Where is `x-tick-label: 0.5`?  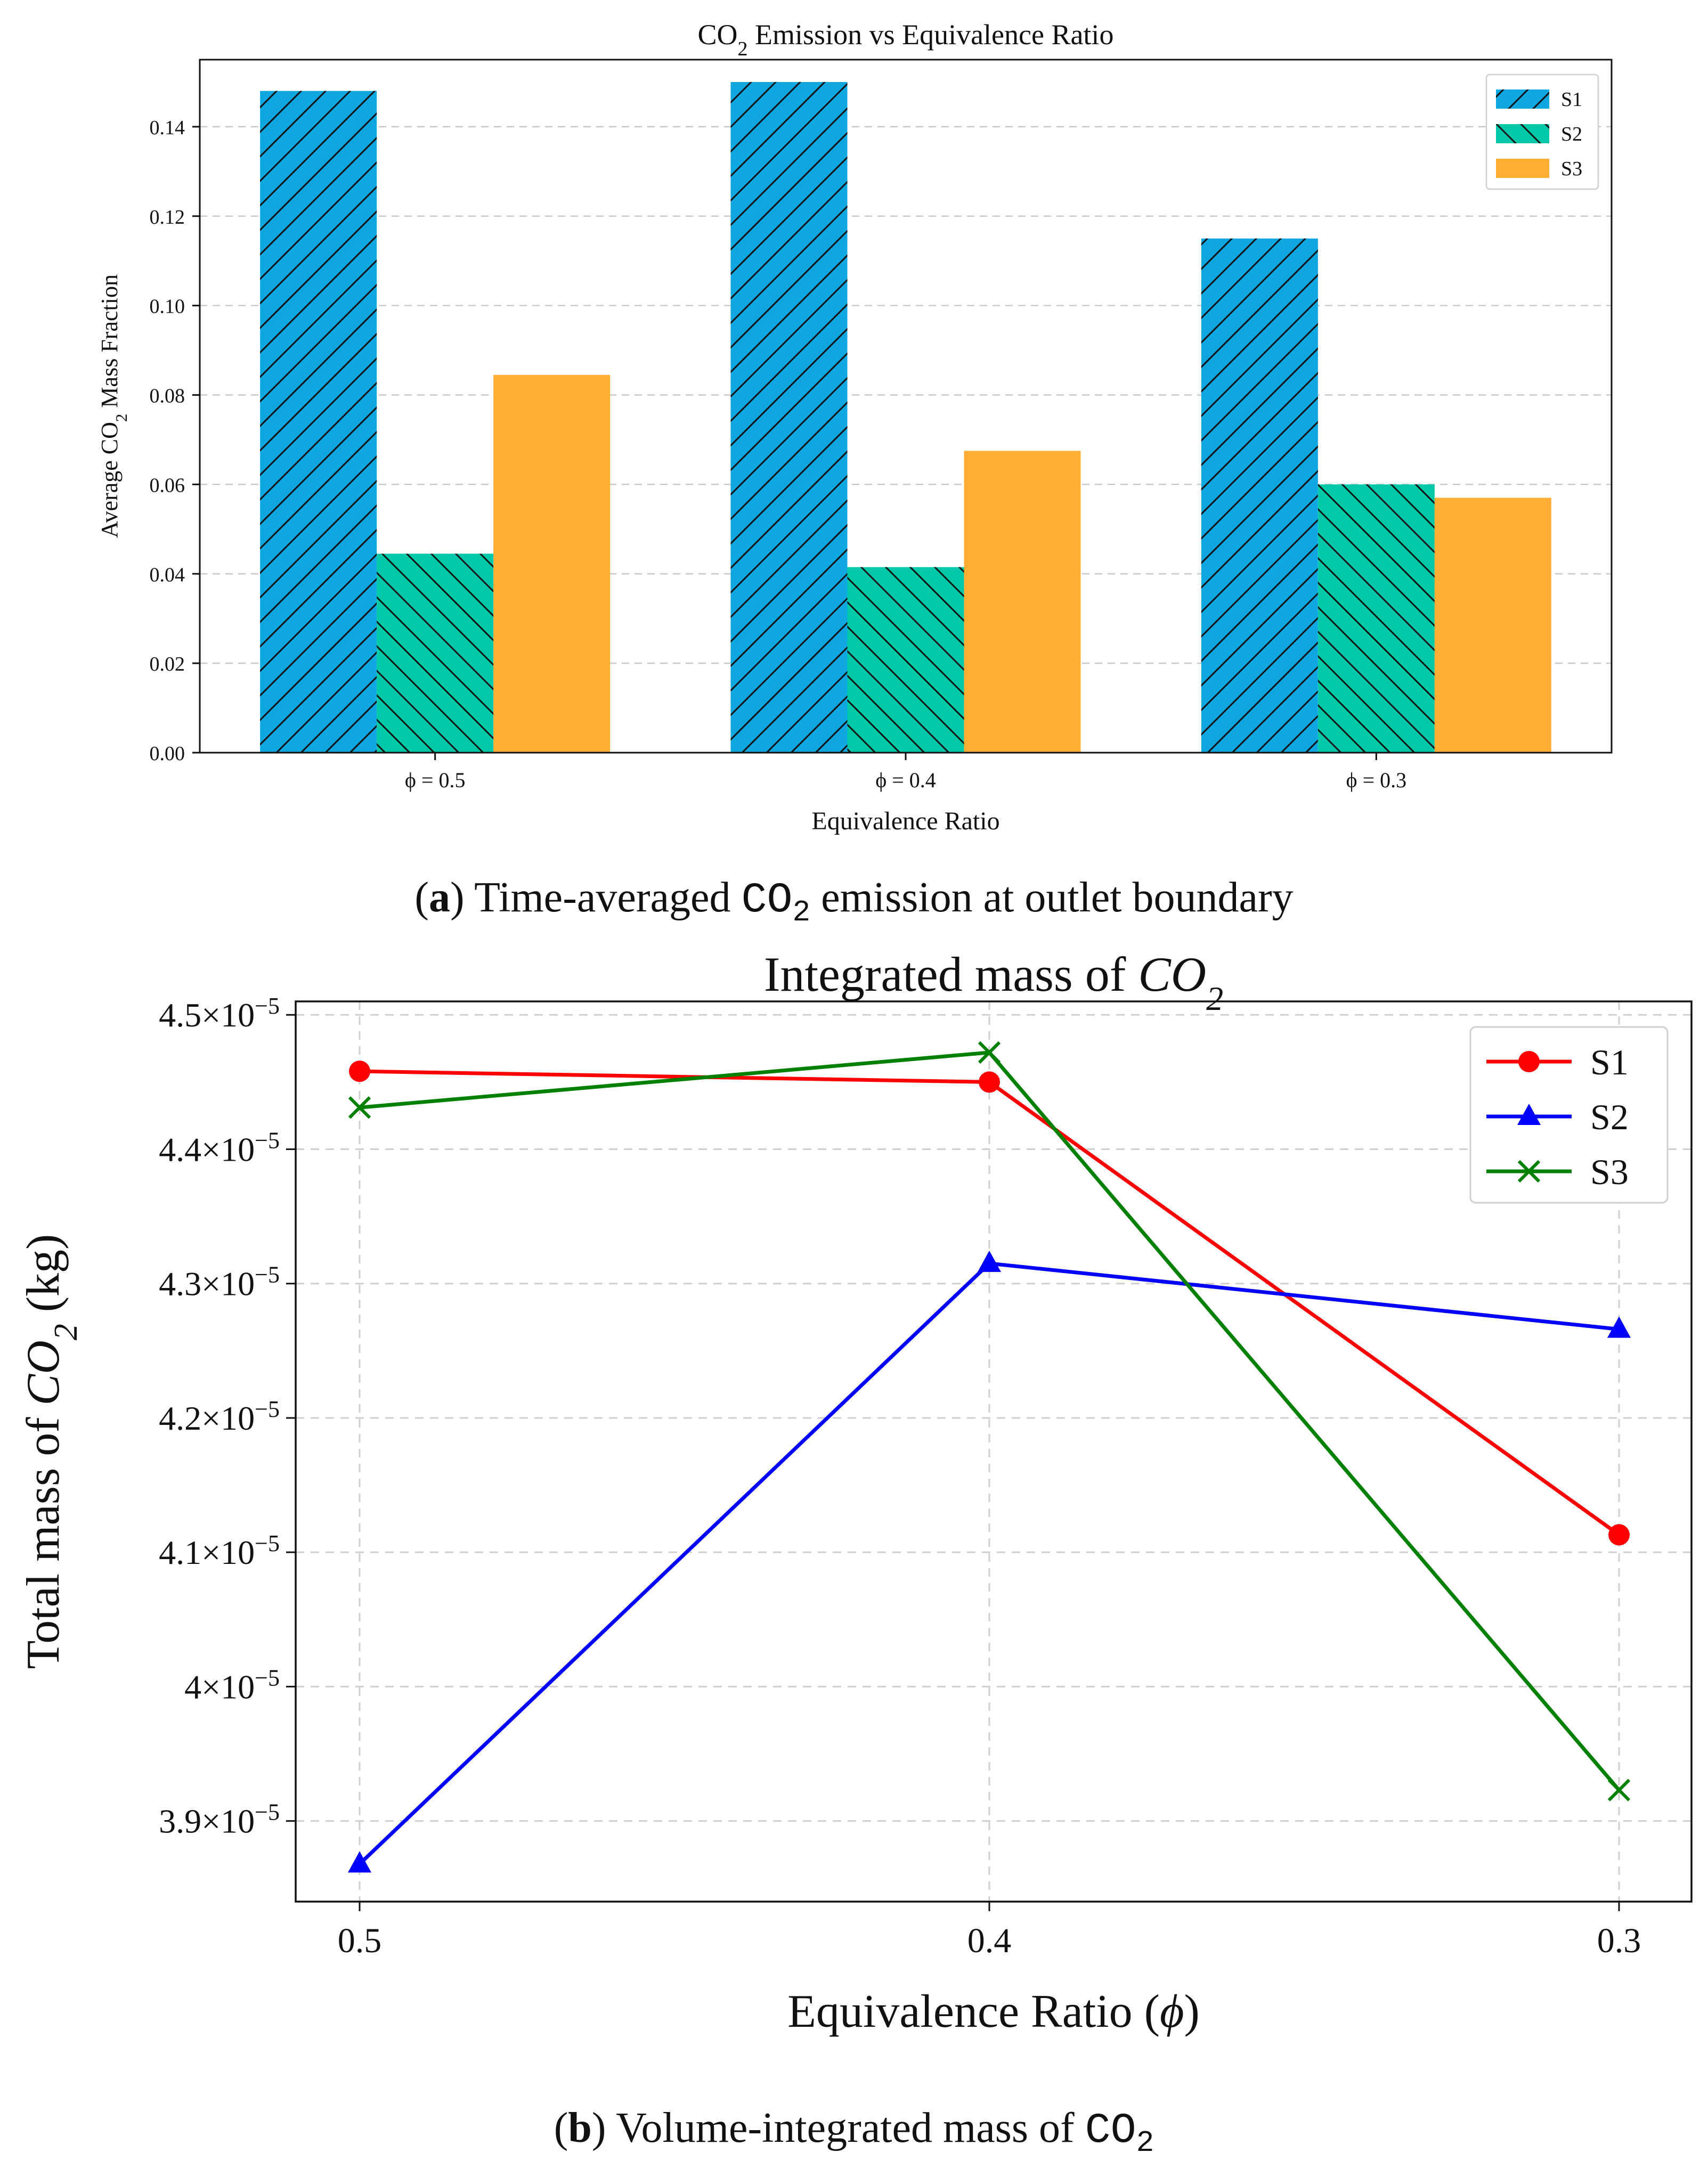
x-tick-label: 0.5 is located at coordinates (360, 1940).